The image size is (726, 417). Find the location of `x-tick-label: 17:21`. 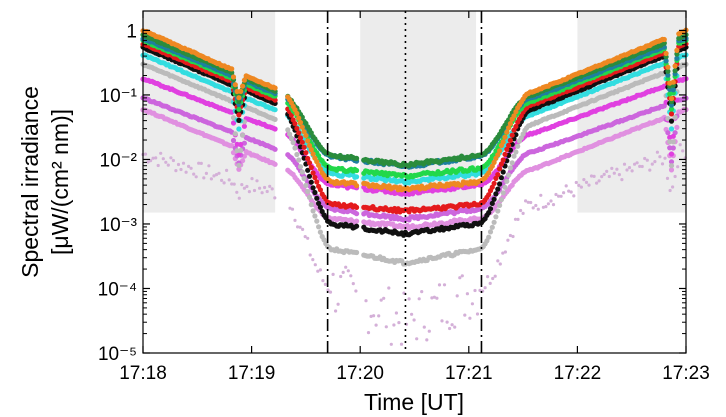

x-tick-label: 17:21 is located at coordinates (469, 373).